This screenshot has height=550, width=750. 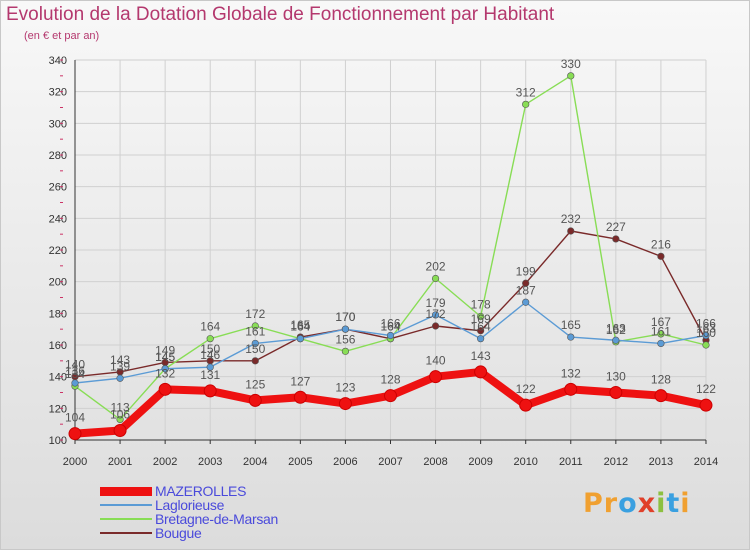 I want to click on data-label-bougue: 163, so click(x=706, y=328).